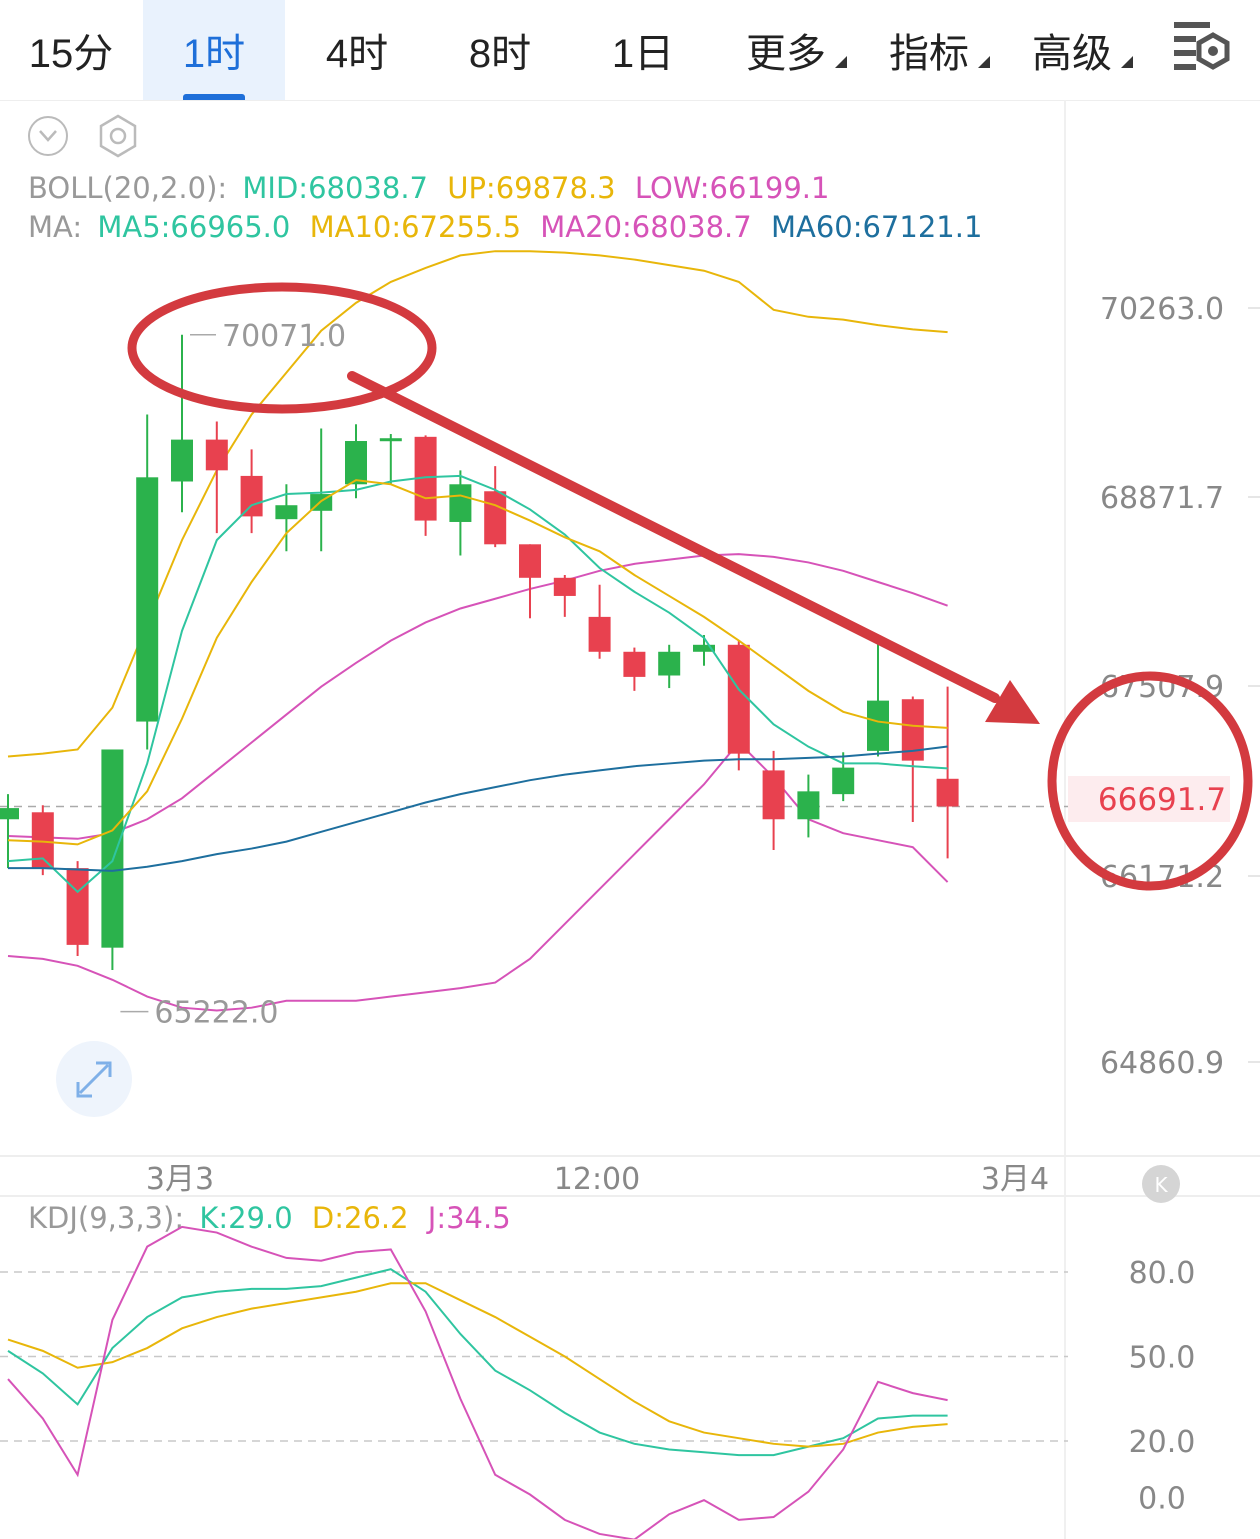 Image resolution: width=1260 pixels, height=1539 pixels. Describe the element at coordinates (284, 336) in the screenshot. I see `high-price-label: 70071.0` at that location.